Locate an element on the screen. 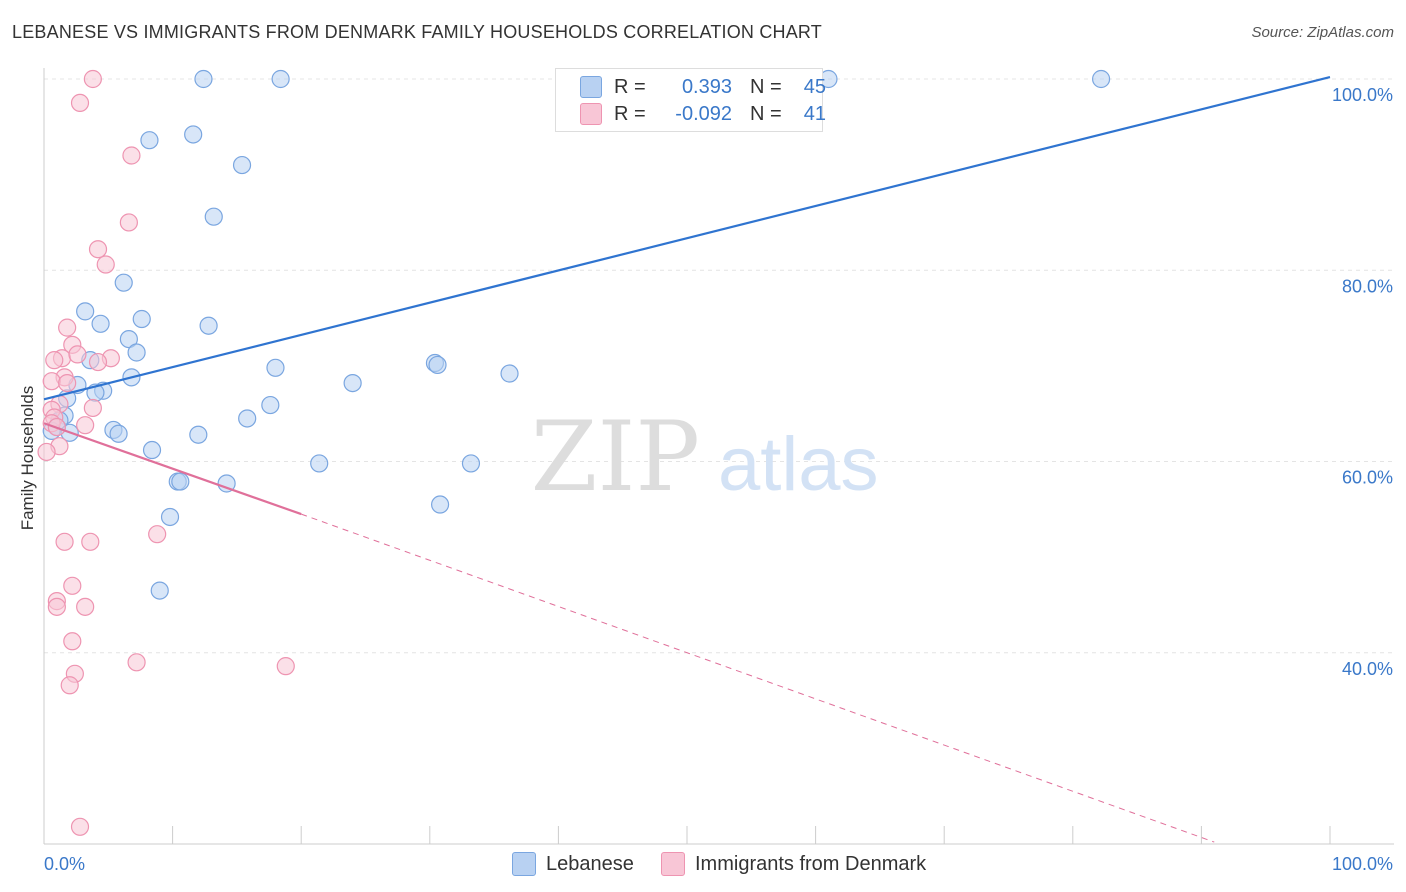 This screenshot has height=892, width=1406. bottom-legend-swatch-denmark is located at coordinates (673, 864).